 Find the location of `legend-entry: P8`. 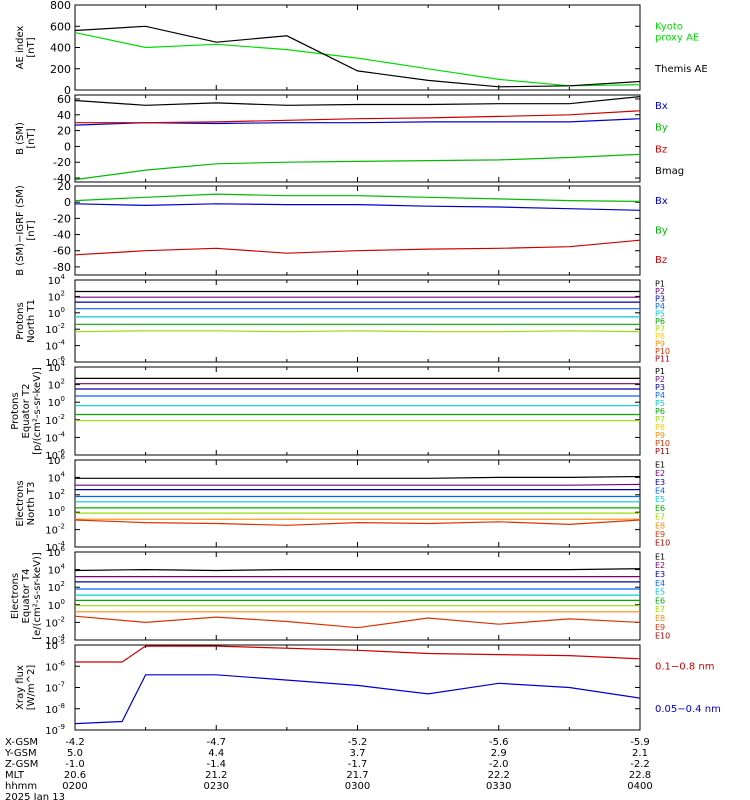

legend-entry: P8 is located at coordinates (660, 427).